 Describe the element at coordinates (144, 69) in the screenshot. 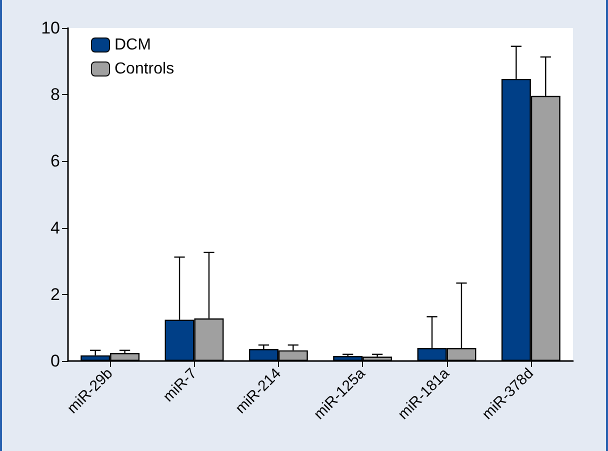

I see `legend-label: Controls` at that location.